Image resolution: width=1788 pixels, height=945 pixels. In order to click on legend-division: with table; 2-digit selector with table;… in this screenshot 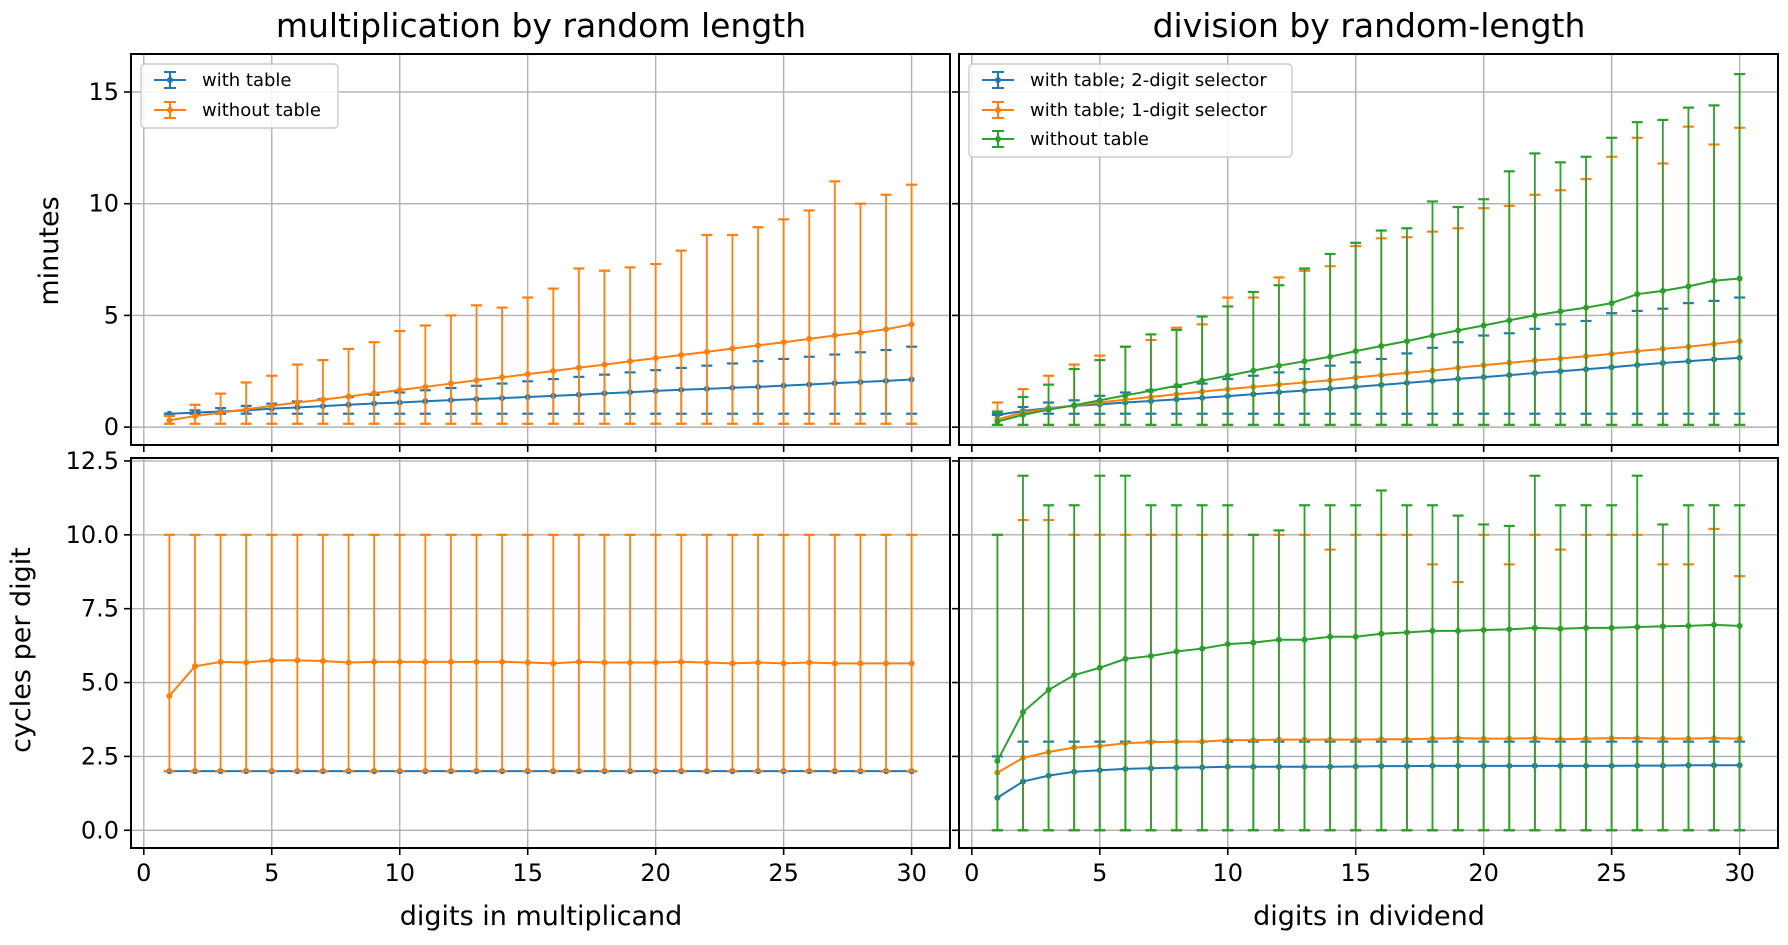, I will do `click(1130, 110)`.